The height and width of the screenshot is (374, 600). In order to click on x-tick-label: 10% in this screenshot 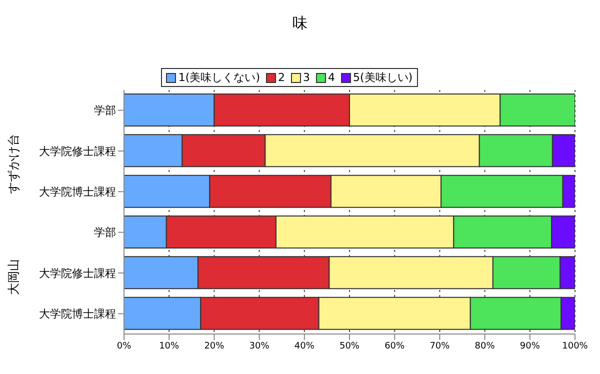, I will do `click(169, 346)`.